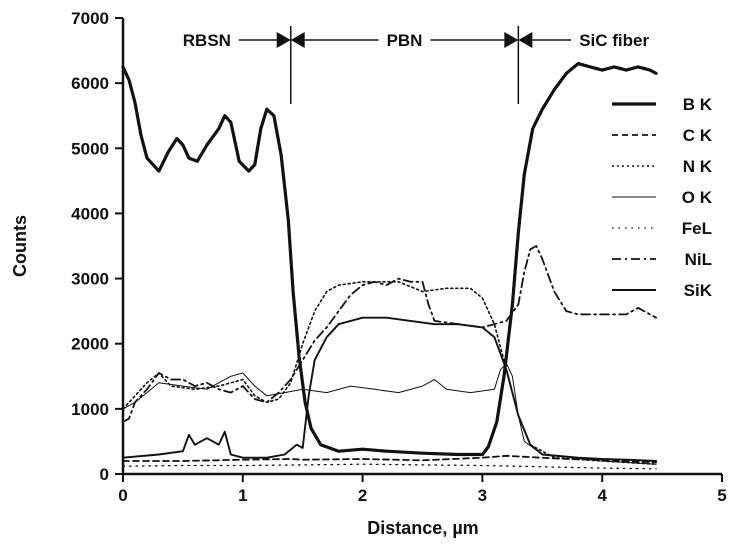 This screenshot has height=548, width=732. I want to click on x-tick-label: 1, so click(242, 495).